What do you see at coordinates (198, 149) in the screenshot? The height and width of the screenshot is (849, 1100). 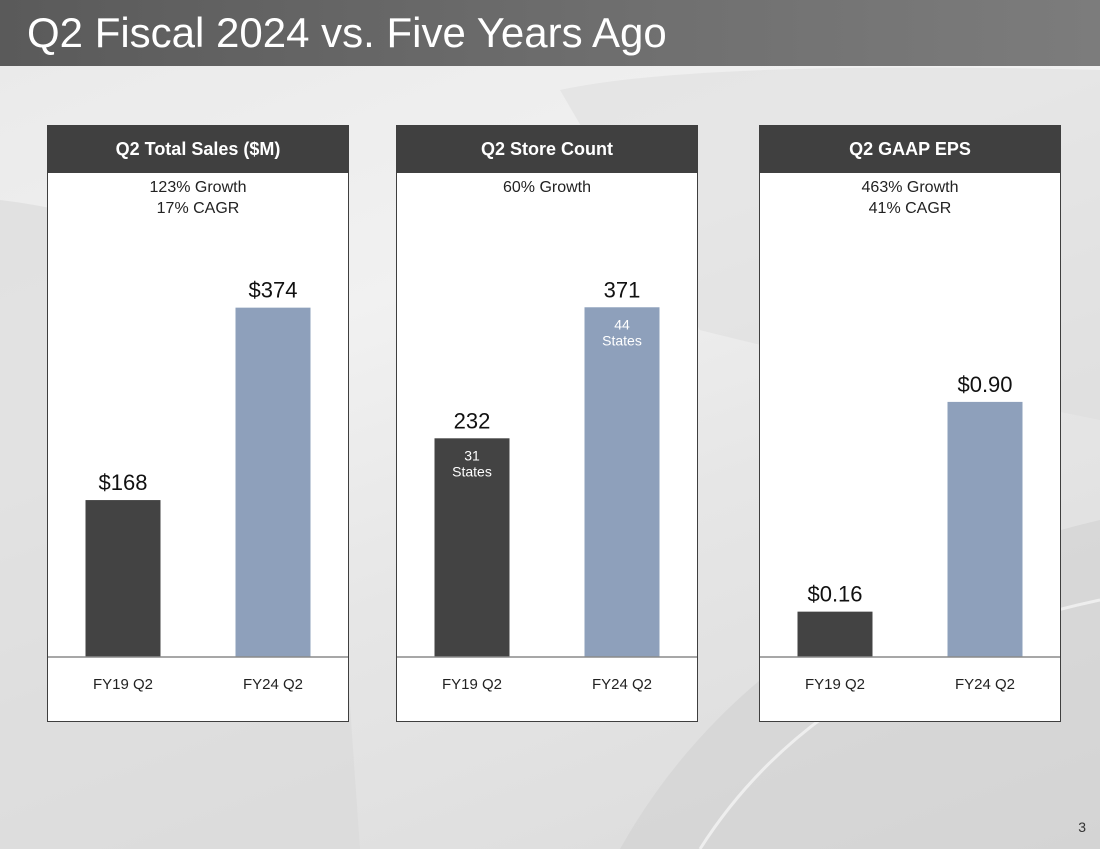 I see `chart-title-total-sales: Q2 Total Sales ($M)` at bounding box center [198, 149].